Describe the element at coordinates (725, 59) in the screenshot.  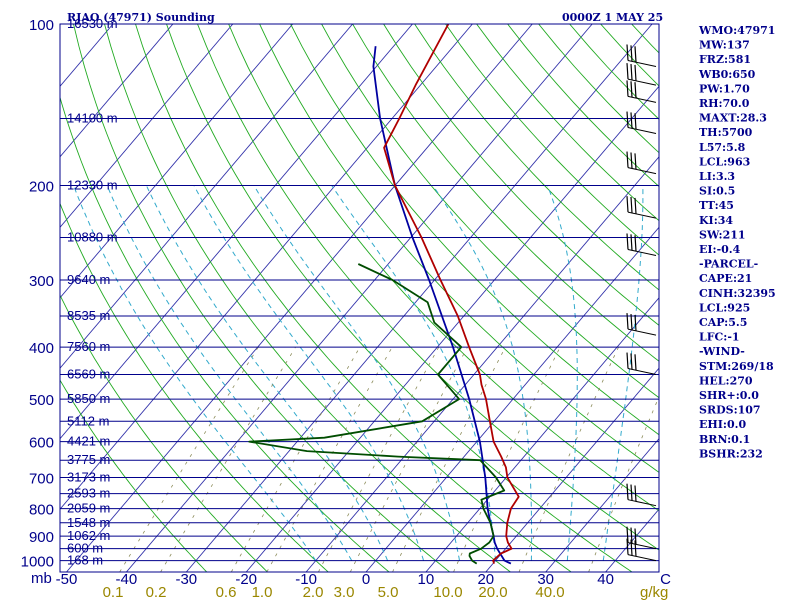
I see `sounding-index: FRZ:581` at that location.